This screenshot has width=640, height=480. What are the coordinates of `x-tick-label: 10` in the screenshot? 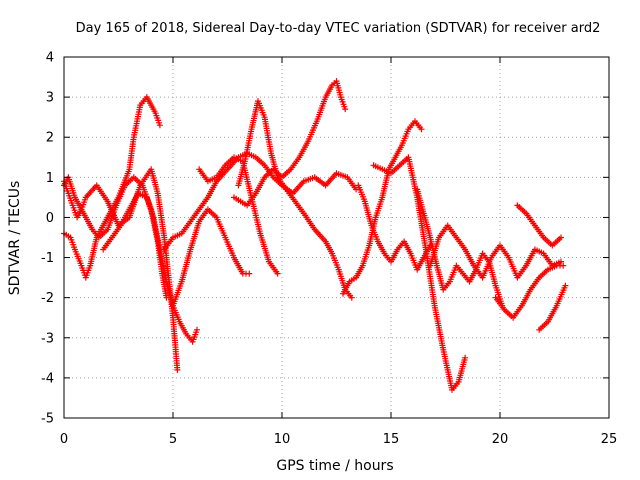 It's located at (282, 439).